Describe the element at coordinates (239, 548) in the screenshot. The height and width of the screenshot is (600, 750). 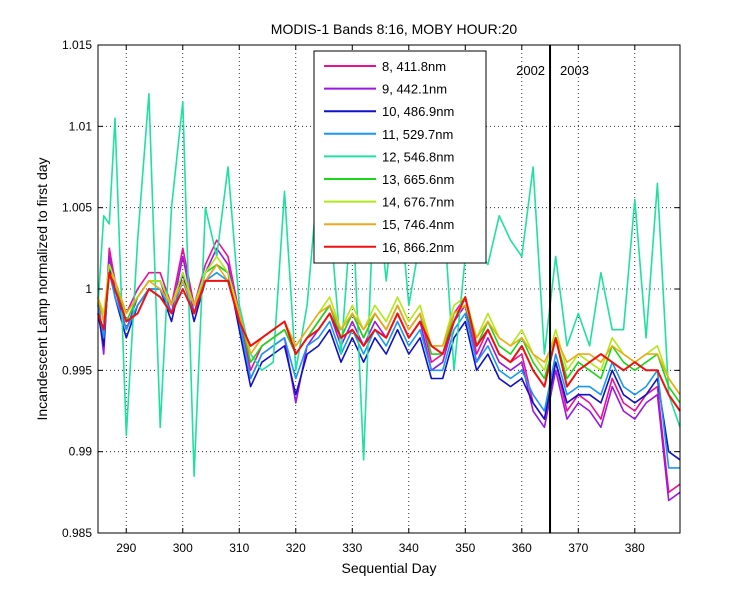
I see `x-tick-label: 310` at that location.